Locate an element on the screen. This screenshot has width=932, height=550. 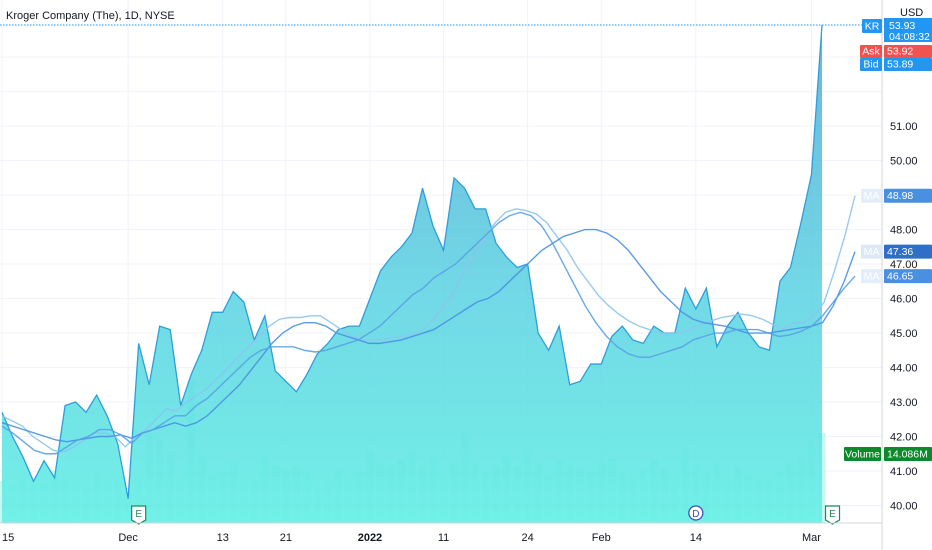
ma-value-tag-text: 47.36 is located at coordinates (900, 252).